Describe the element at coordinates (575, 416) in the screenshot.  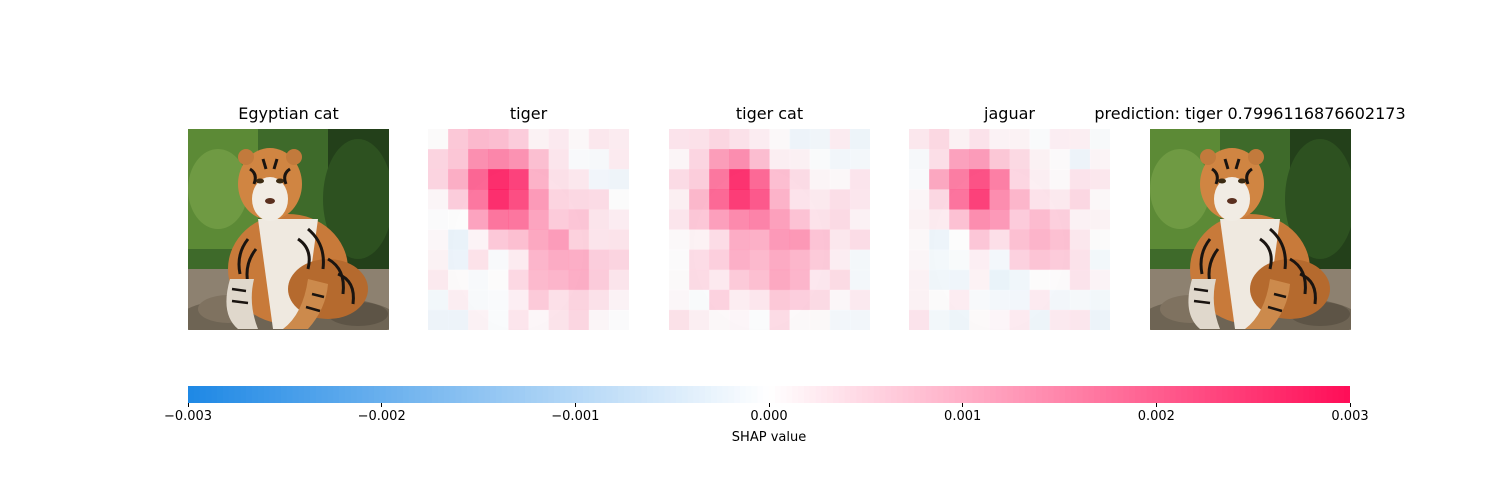
I see `colorbar-tick-label: −0.001` at that location.